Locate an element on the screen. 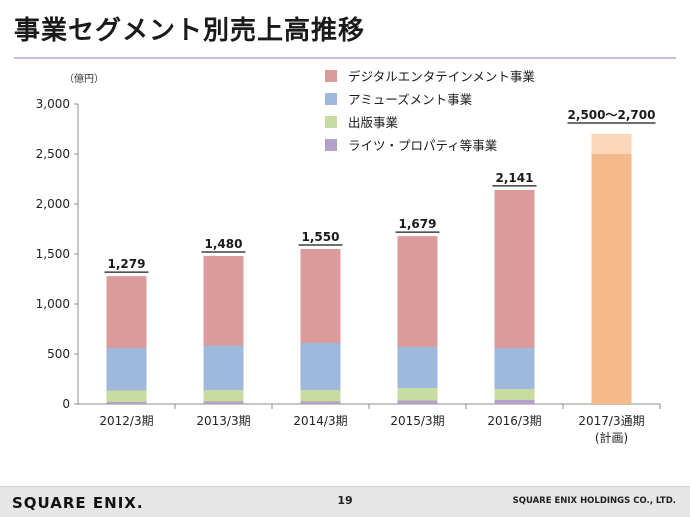  legend-label: 出版事業 is located at coordinates (373, 122).